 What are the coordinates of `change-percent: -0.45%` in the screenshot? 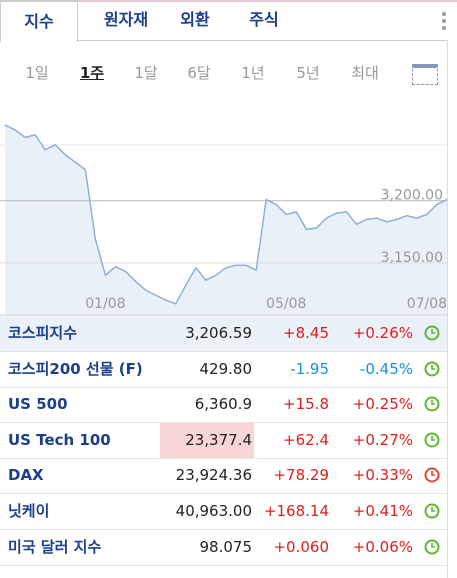 It's located at (386, 368).